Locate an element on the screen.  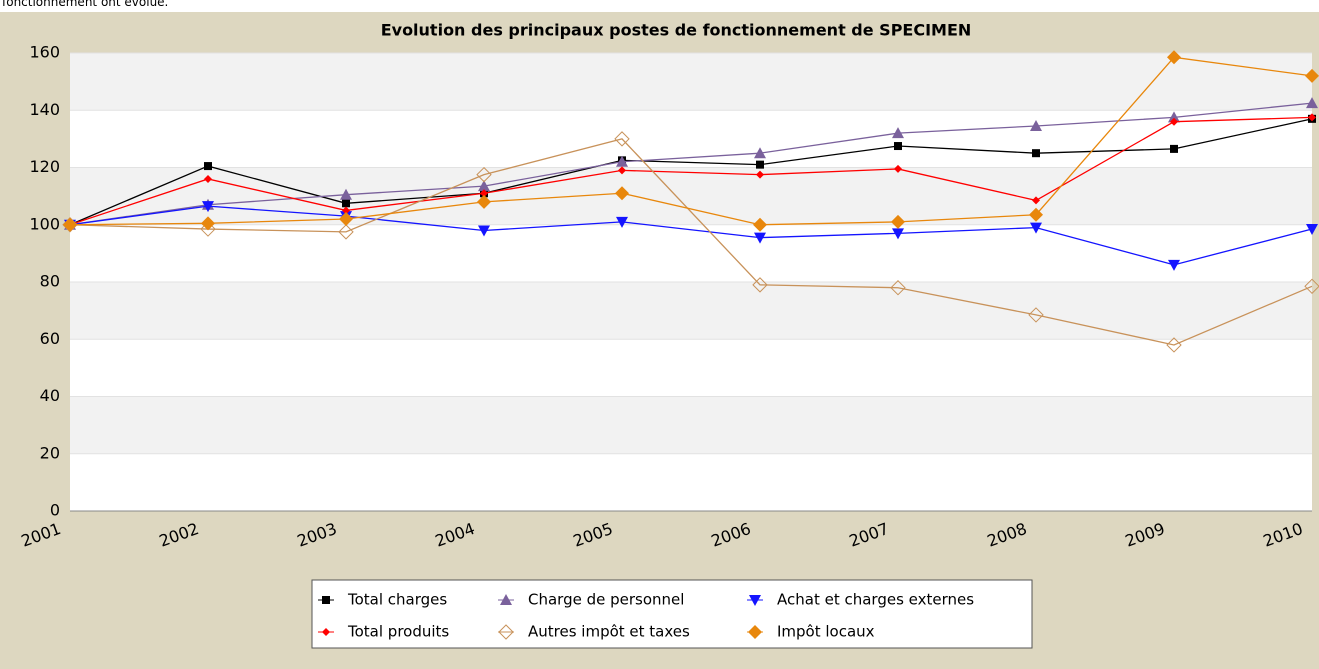
y-tick-label: 40 is located at coordinates (50, 395).